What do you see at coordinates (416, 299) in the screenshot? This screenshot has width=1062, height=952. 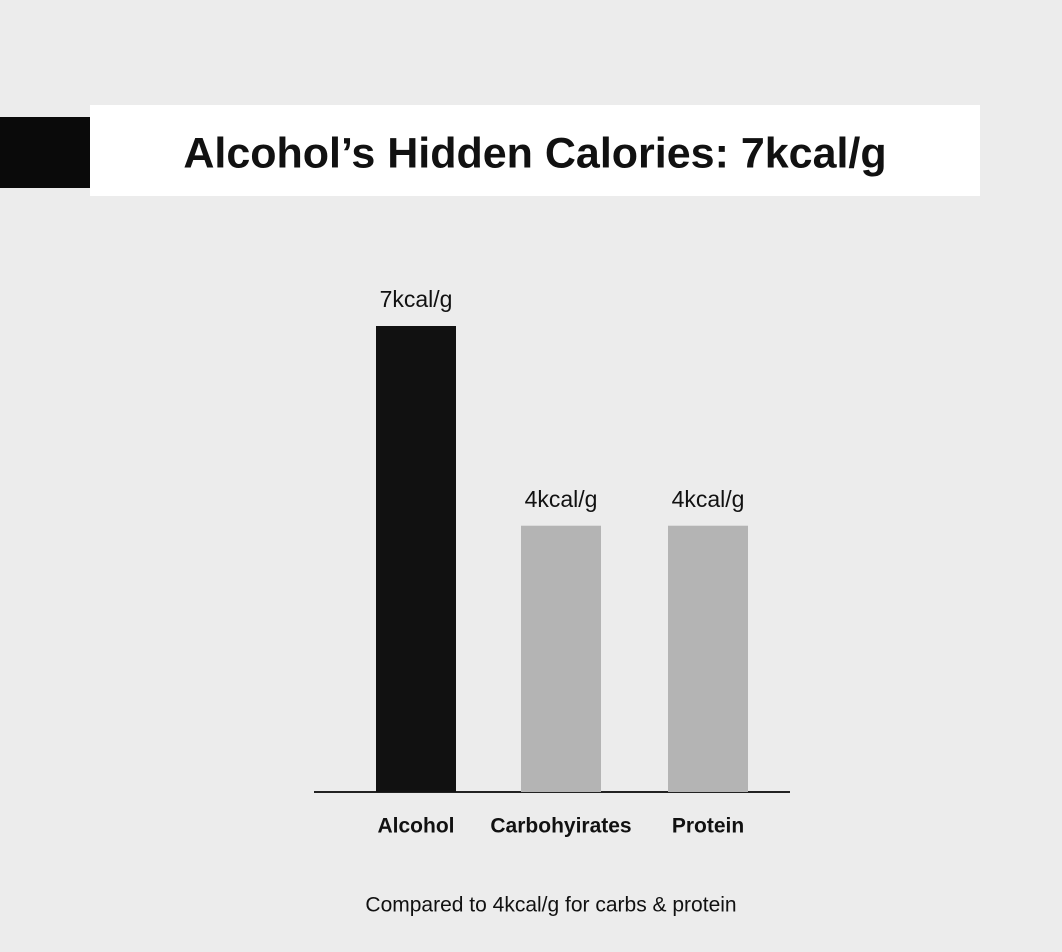 I see `value-label: 7kcal/g` at bounding box center [416, 299].